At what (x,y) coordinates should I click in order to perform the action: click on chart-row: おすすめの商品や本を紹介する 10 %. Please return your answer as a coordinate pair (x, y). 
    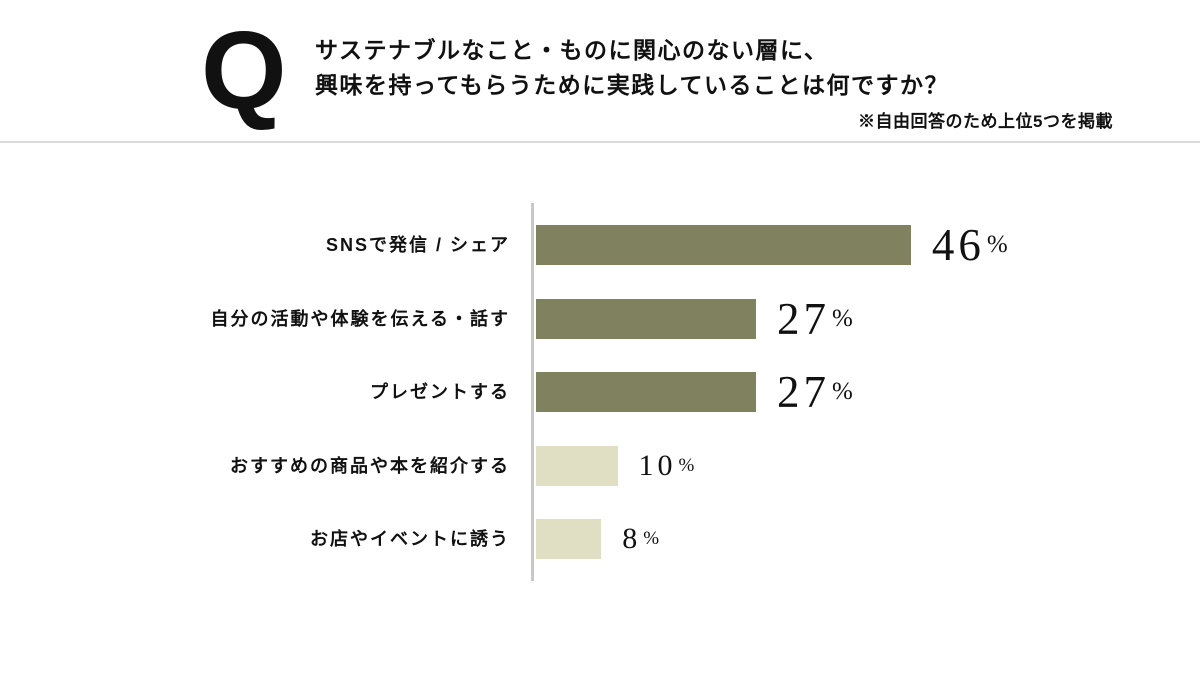
    Looking at the image, I should click on (600, 465).